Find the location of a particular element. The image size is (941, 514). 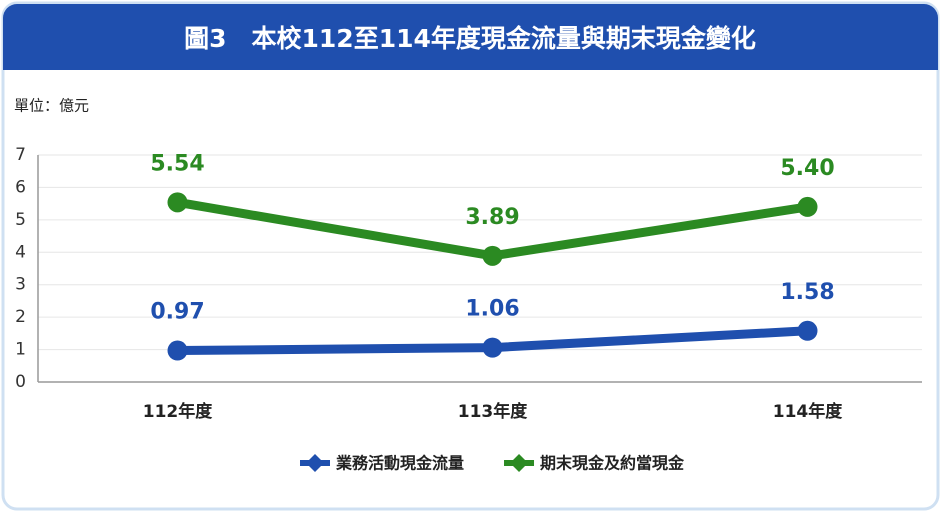

title-bar is located at coordinates (470, 37).